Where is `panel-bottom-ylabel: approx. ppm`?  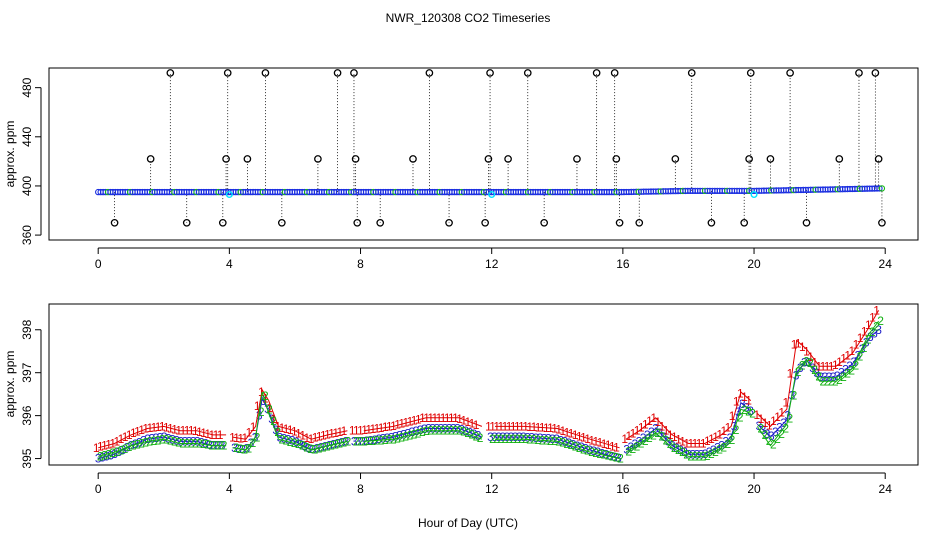 panel-bottom-ylabel: approx. ppm is located at coordinates (10, 384).